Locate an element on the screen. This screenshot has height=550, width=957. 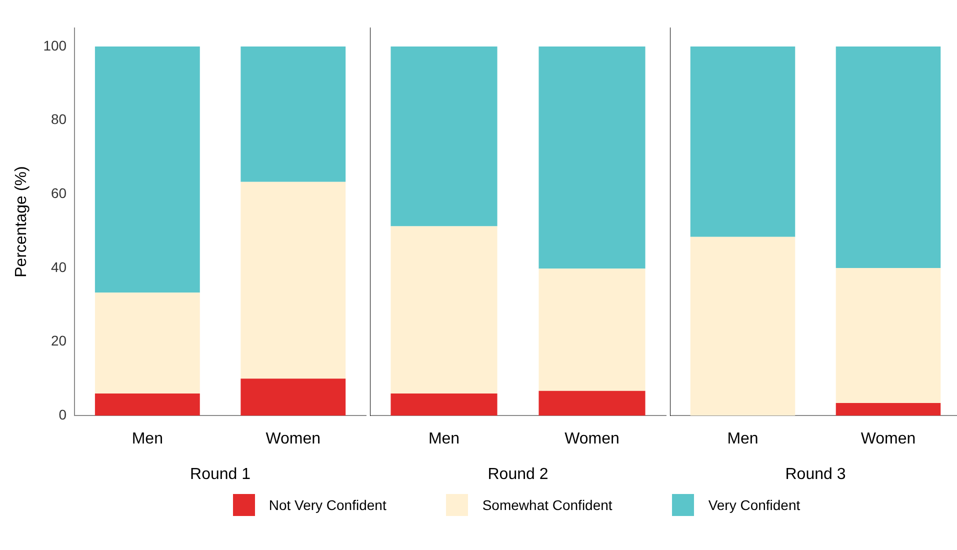
x-axis-title: Round 1 is located at coordinates (220, 474).